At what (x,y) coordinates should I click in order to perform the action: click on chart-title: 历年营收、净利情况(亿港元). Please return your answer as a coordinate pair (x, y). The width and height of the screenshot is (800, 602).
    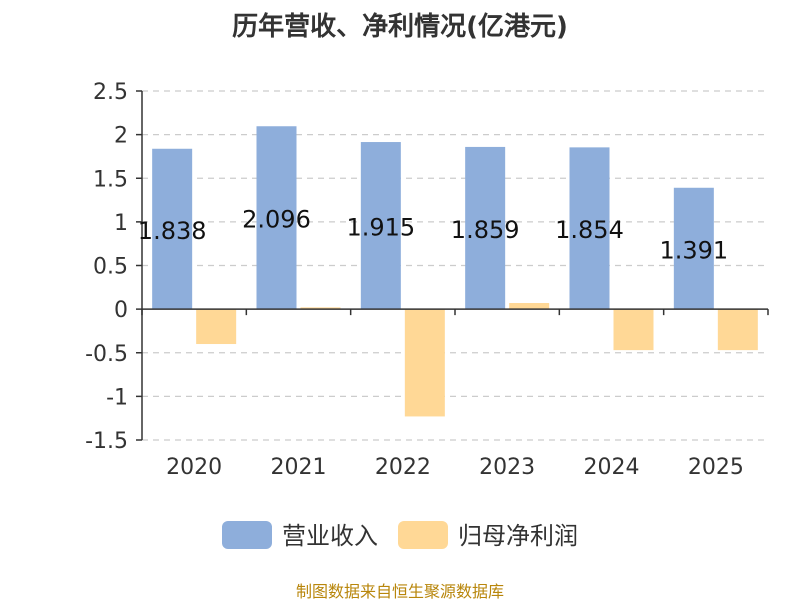
    Looking at the image, I should click on (400, 27).